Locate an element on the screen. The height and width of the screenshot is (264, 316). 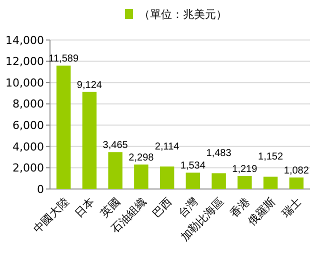
y-tick-label: 6,000 is located at coordinates (28, 125).